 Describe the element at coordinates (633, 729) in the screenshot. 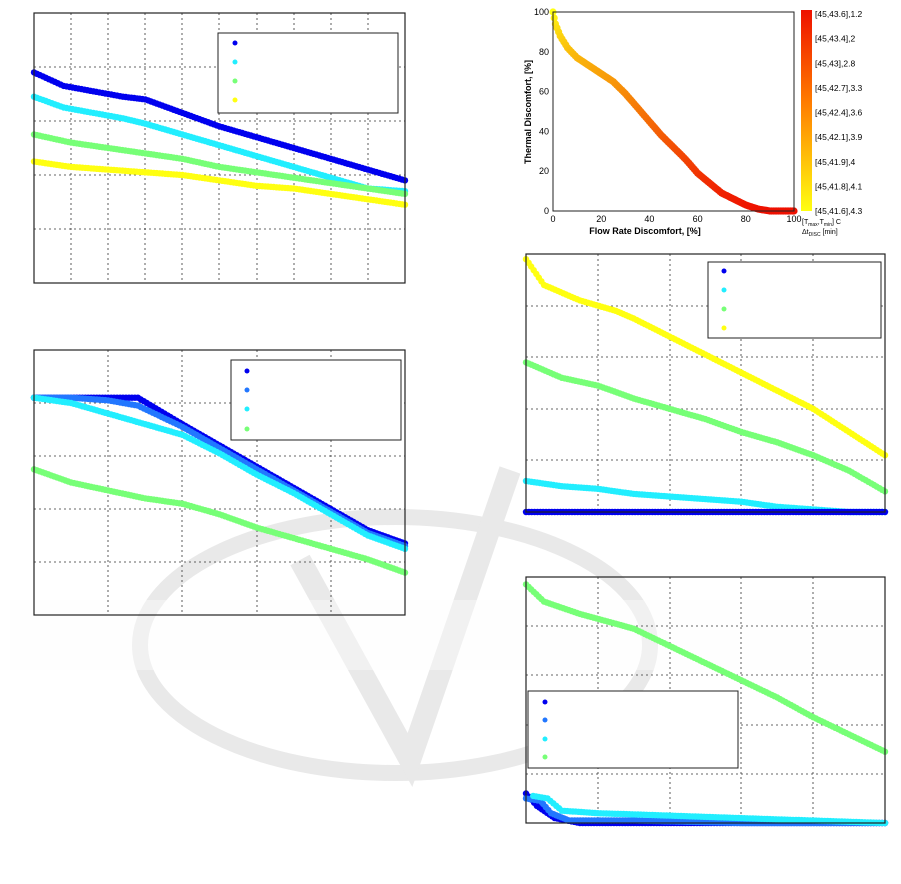

I see `legend-bottom-right` at that location.